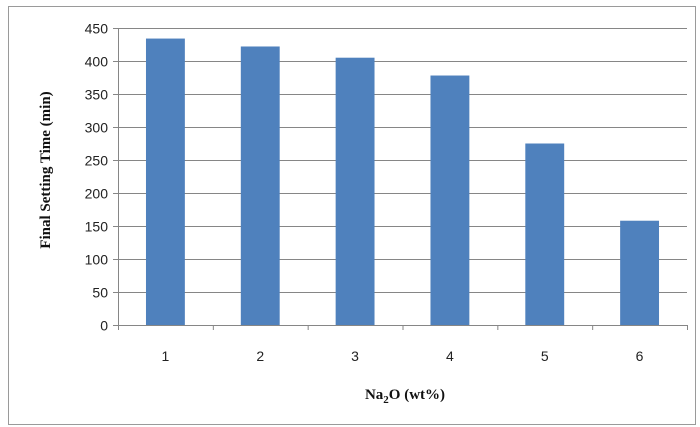 Image resolution: width=700 pixels, height=427 pixels. I want to click on y-tick-label: 300, so click(97, 128).